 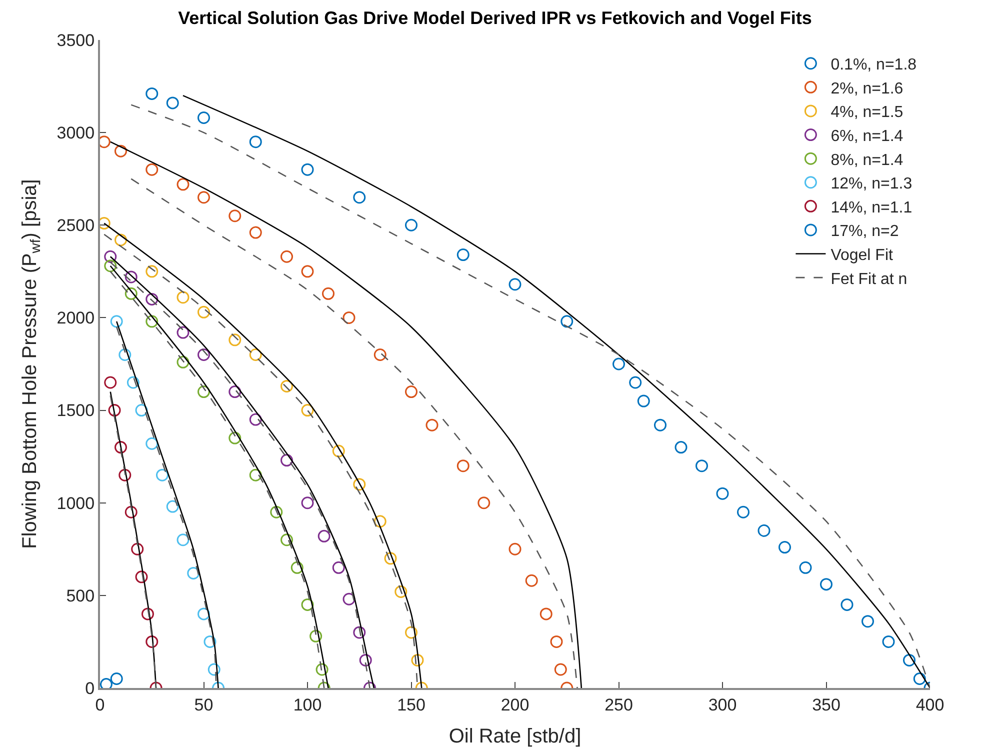 What do you see at coordinates (75, 318) in the screenshot?
I see `y-tick-label: 2000` at bounding box center [75, 318].